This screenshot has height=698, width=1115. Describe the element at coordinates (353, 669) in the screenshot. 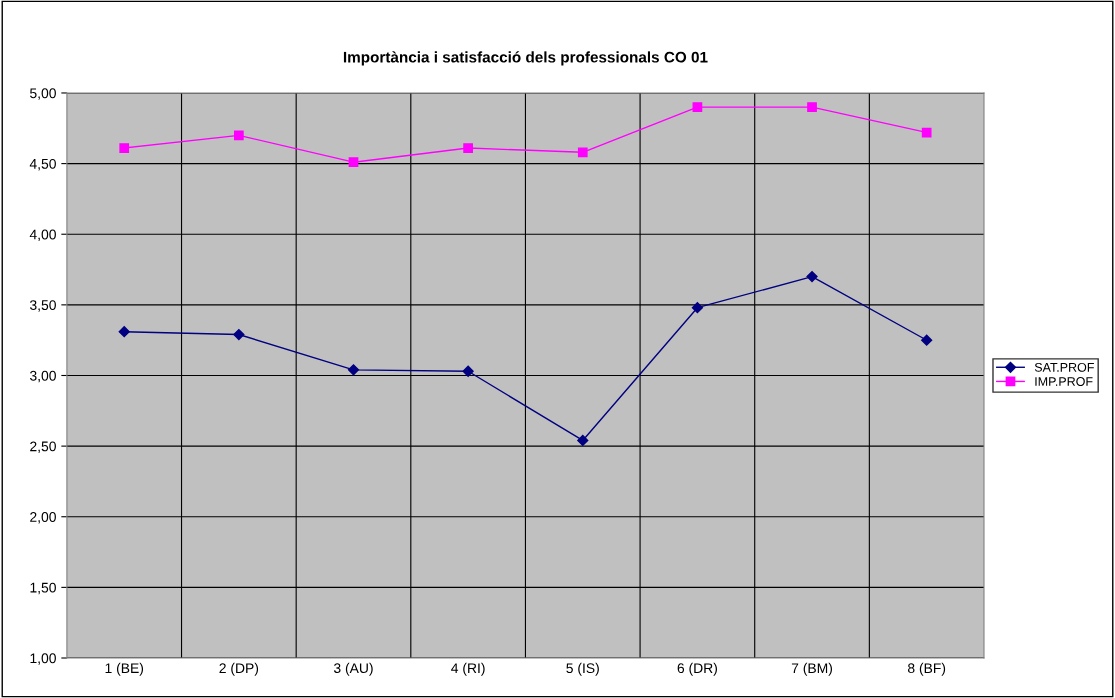

I see `x-tick-label: 3 (AU)` at that location.